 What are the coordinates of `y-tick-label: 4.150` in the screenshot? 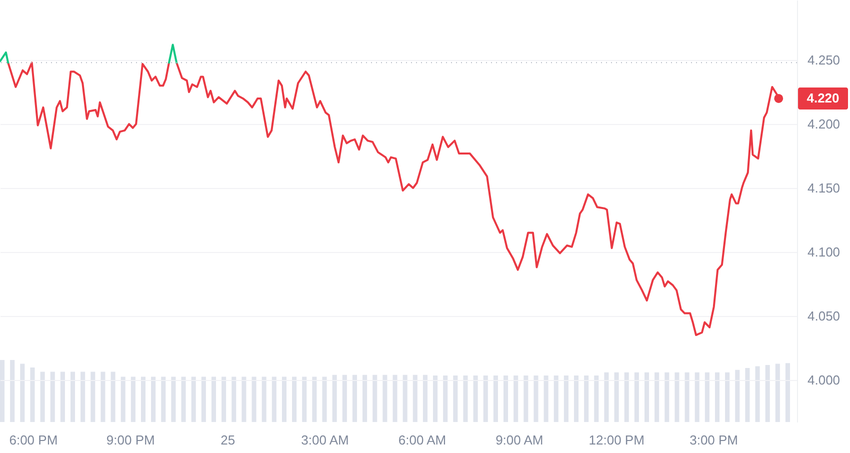 It's located at (824, 188).